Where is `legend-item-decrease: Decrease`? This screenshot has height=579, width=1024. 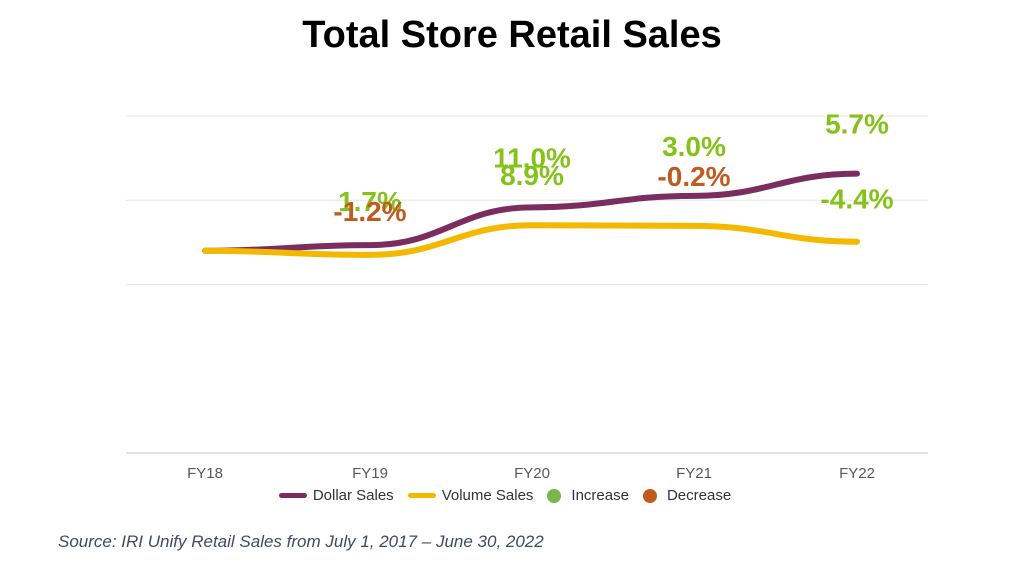 legend-item-decrease: Decrease is located at coordinates (687, 495).